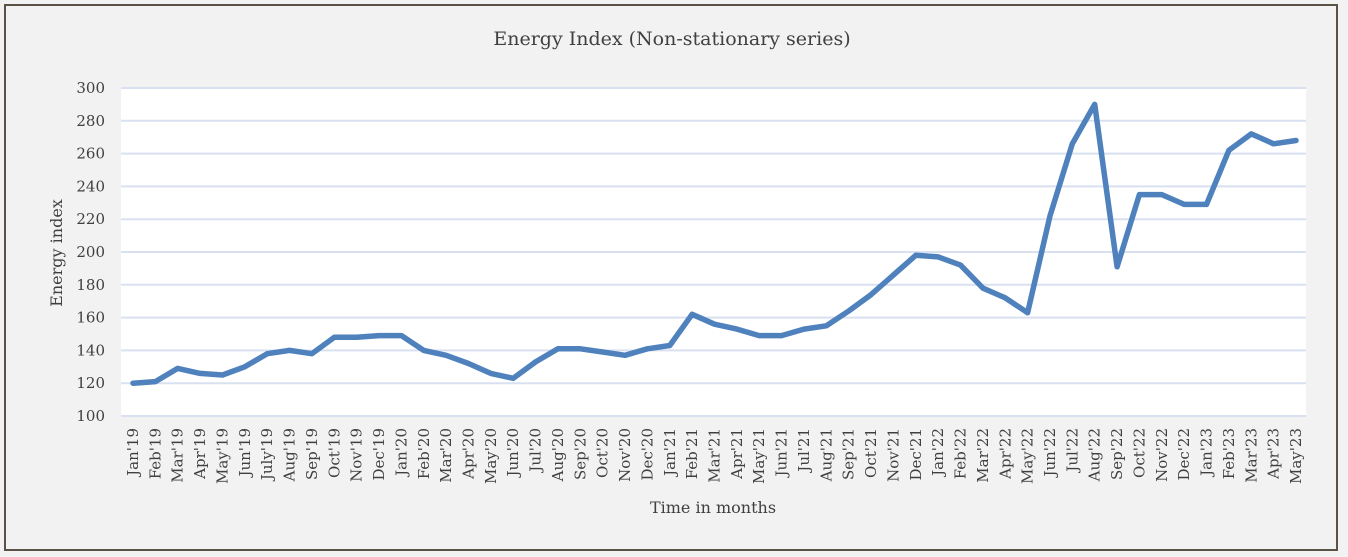 The image size is (1348, 557). Describe the element at coordinates (1139, 453) in the screenshot. I see `x-tick-label: Oct'22` at that location.